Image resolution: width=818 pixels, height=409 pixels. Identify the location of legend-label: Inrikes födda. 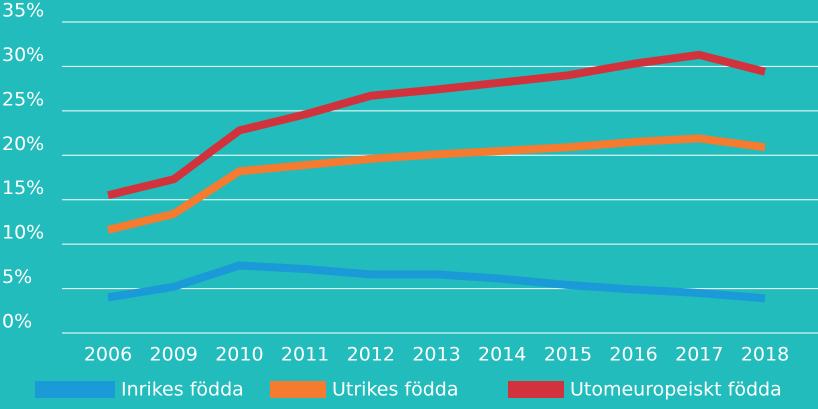
(182, 390).